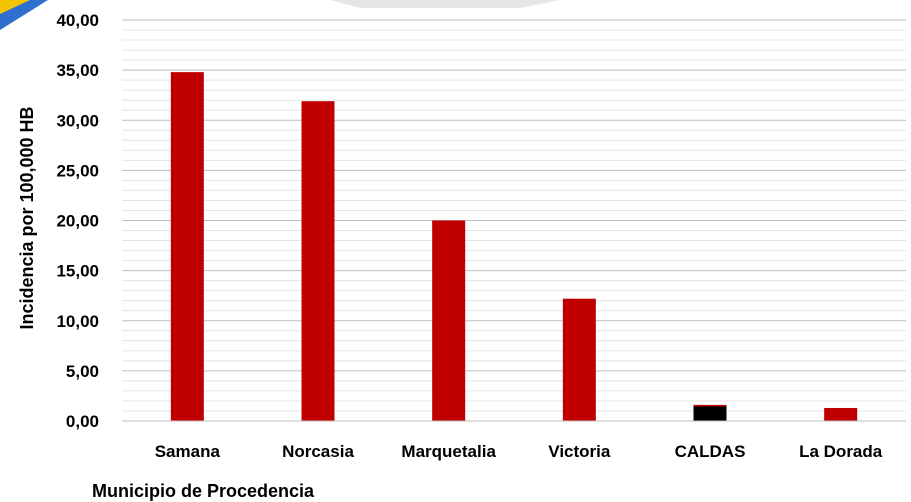 This screenshot has width=911, height=502. I want to click on bar-caldas, so click(710, 412).